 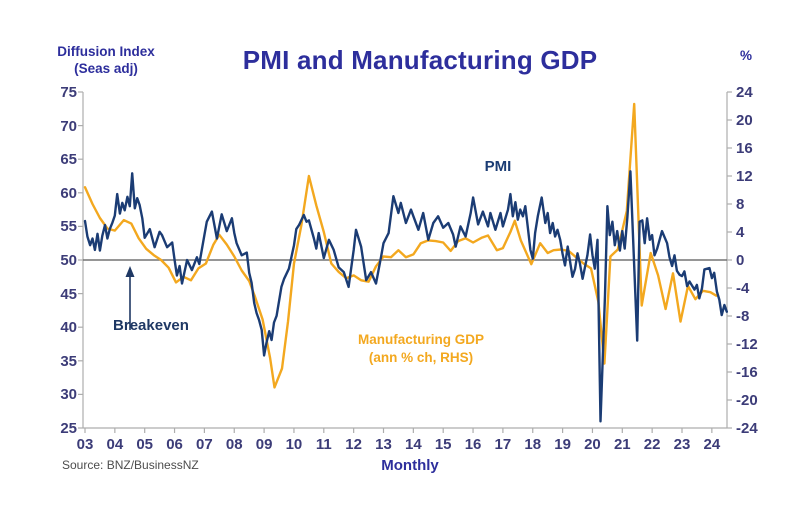 I want to click on left-axis-tick-label: 70, so click(x=68, y=126).